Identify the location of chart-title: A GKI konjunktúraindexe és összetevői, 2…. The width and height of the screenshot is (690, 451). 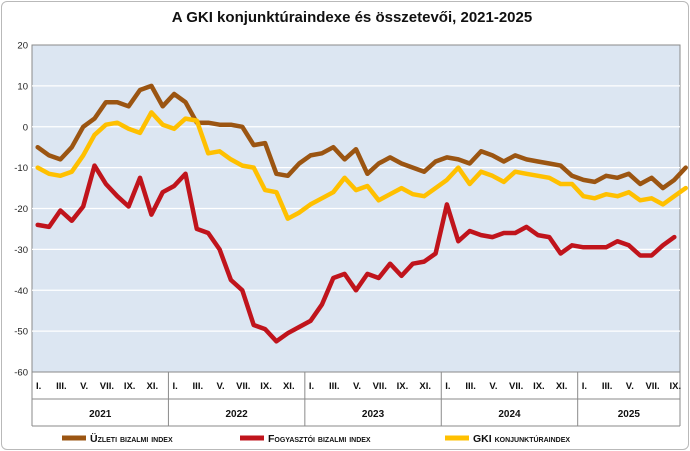
(352, 17).